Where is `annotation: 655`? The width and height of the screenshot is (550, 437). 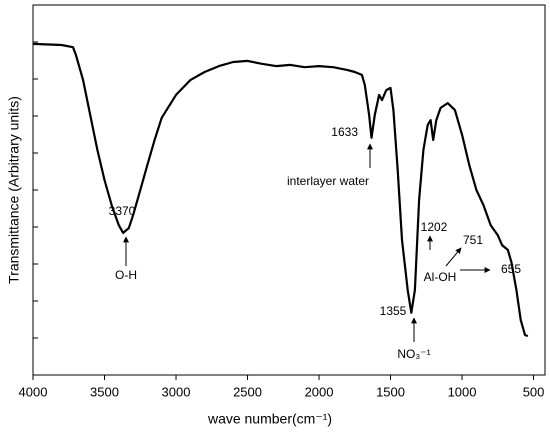
annotation: 655 is located at coordinates (511, 269).